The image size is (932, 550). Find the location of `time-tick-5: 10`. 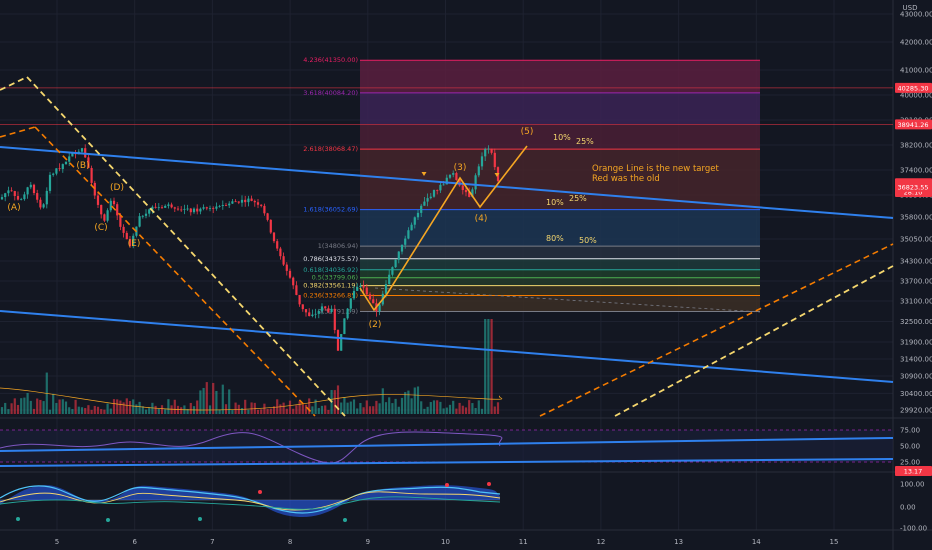

time-tick-5: 10 is located at coordinates (445, 542).